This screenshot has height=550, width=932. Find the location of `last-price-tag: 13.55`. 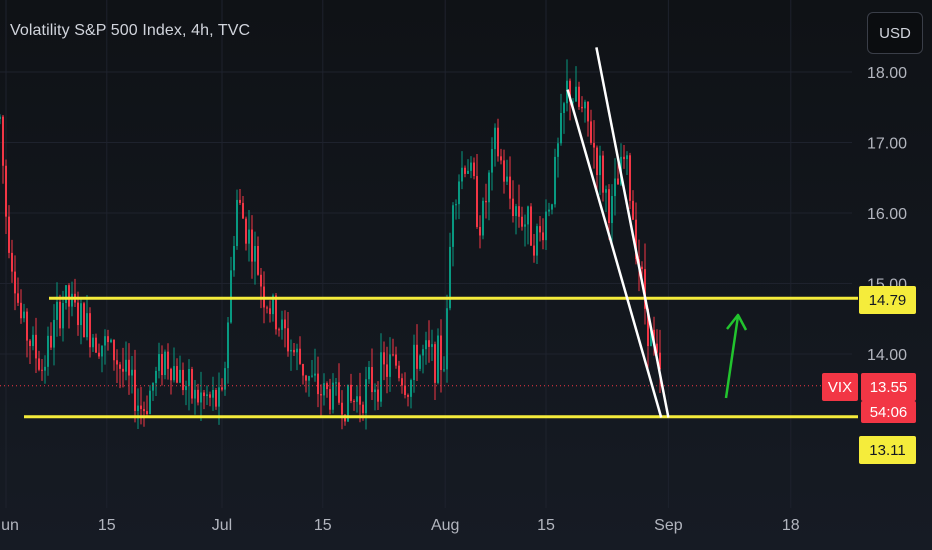

last-price-tag: 13.55 is located at coordinates (888, 387).